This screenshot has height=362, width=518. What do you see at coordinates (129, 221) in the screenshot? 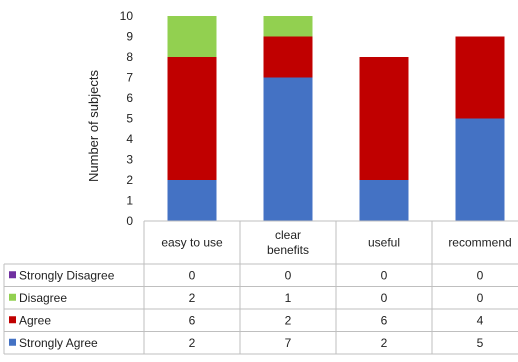
I see `y-tick-label: 0` at bounding box center [129, 221].